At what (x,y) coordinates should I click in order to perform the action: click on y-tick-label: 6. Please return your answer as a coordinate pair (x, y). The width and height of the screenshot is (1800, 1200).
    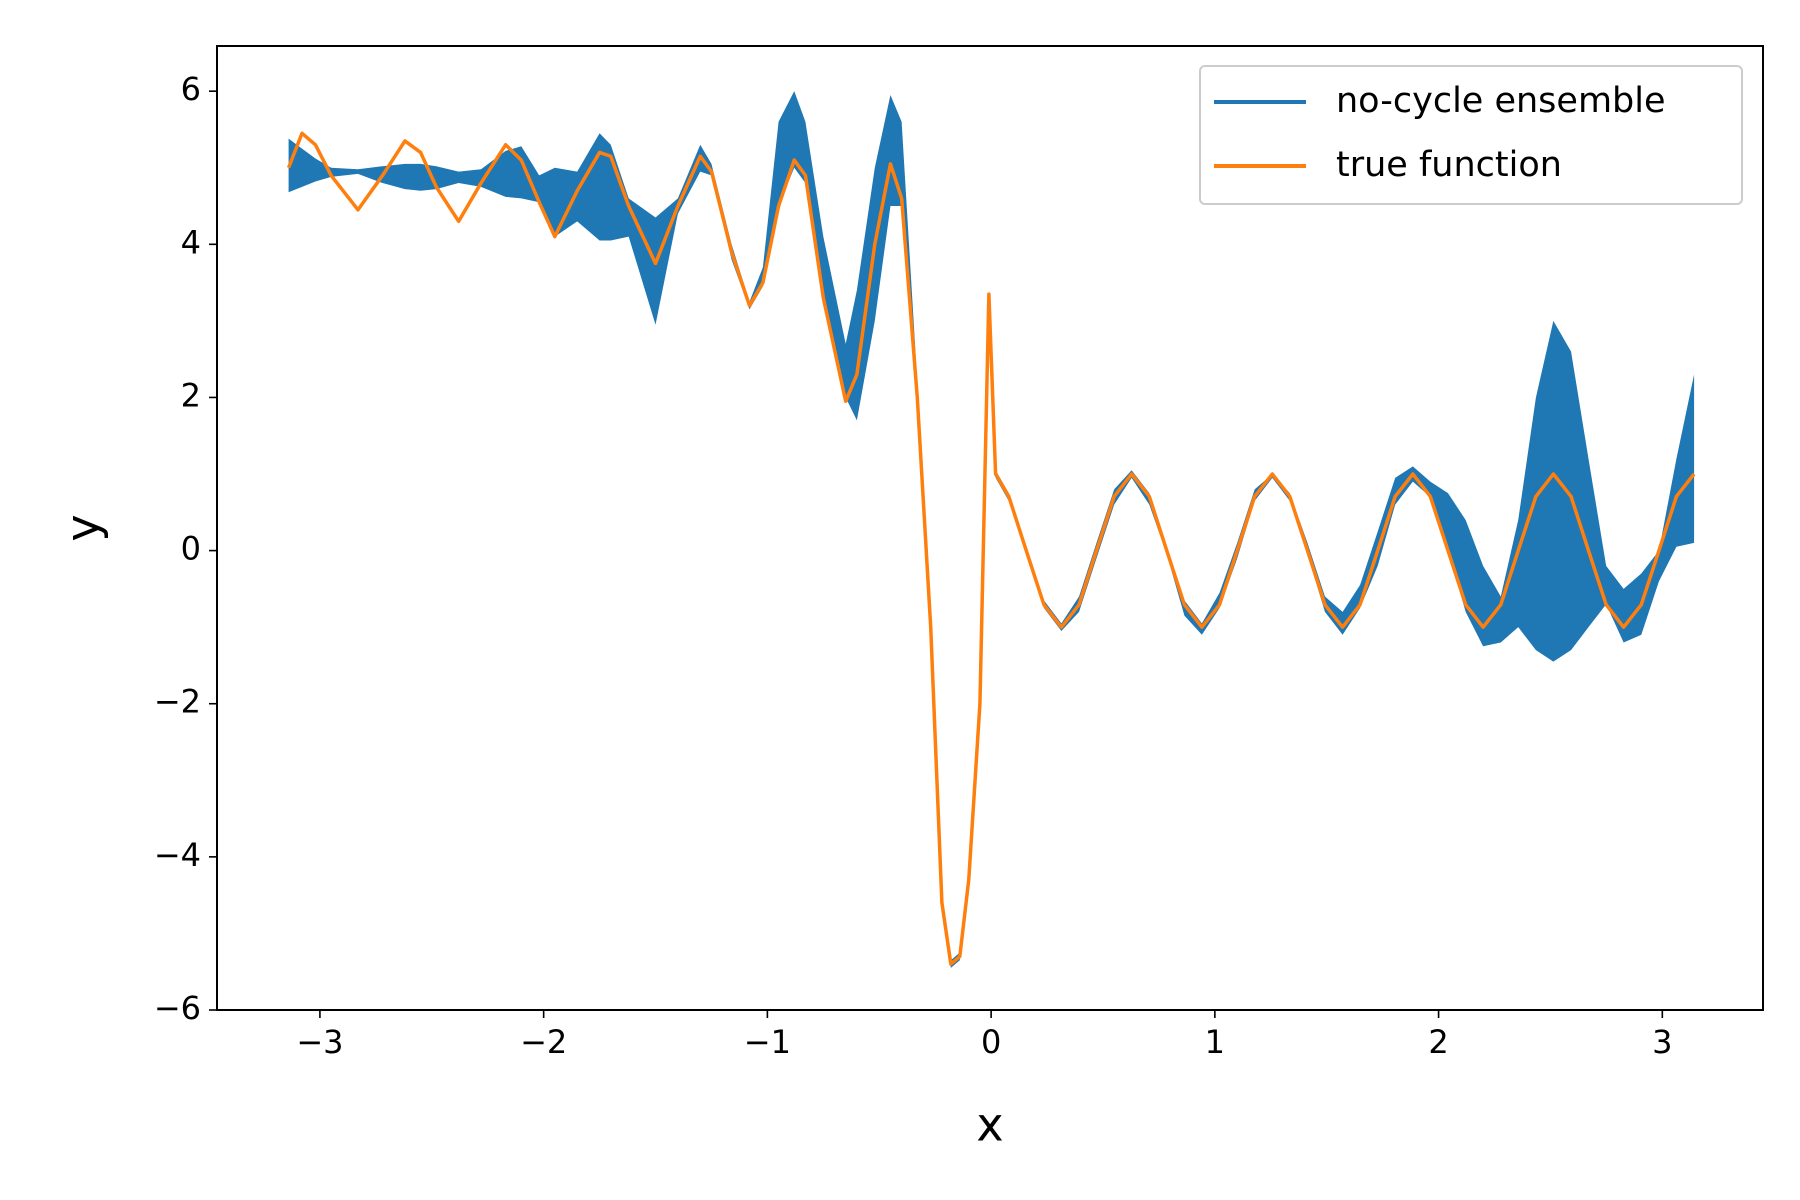
    Looking at the image, I should click on (191, 89).